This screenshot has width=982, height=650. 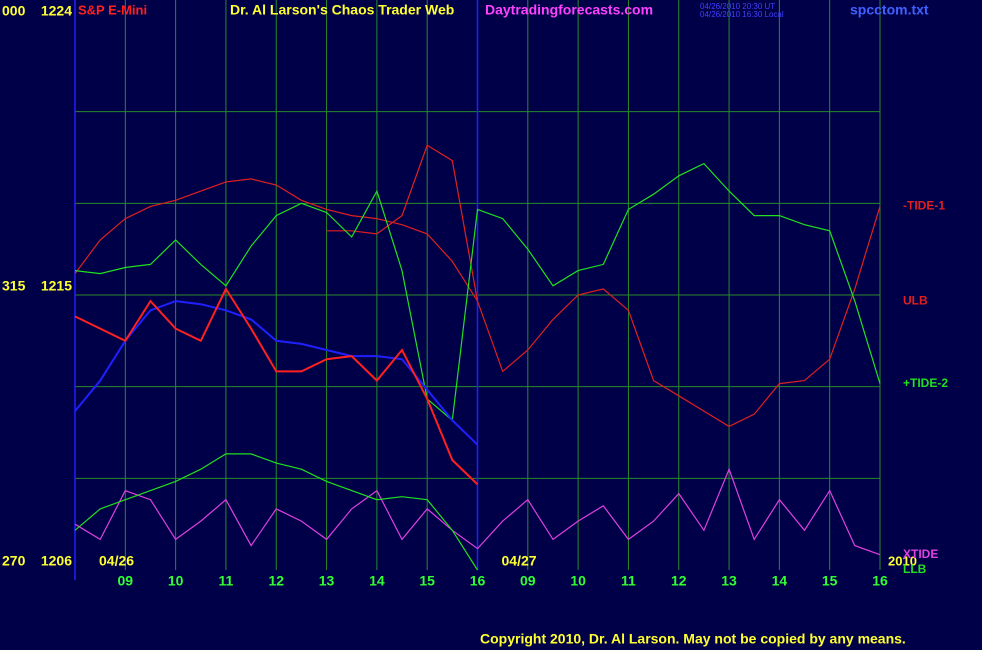 What do you see at coordinates (569, 10) in the screenshot?
I see `site-url: Daytradingforecasts.com` at bounding box center [569, 10].